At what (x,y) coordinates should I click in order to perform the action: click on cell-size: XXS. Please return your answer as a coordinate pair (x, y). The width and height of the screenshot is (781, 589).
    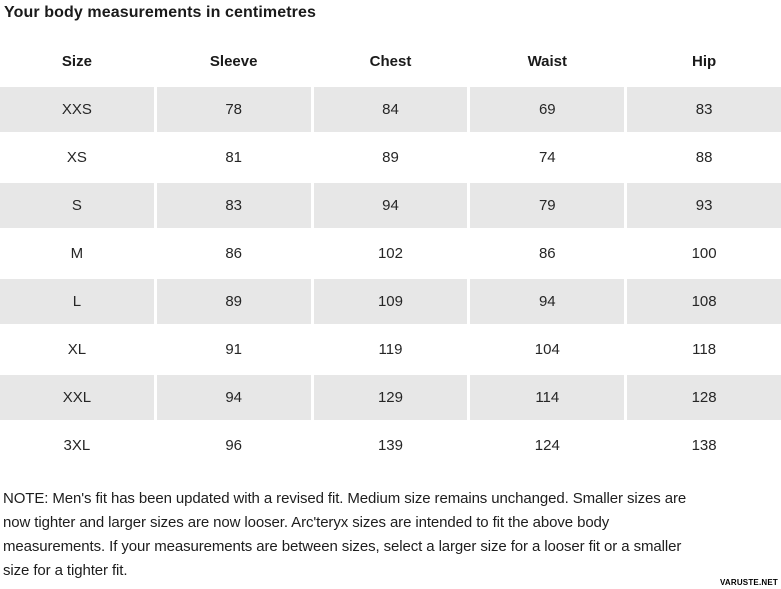
    Looking at the image, I should click on (77, 109).